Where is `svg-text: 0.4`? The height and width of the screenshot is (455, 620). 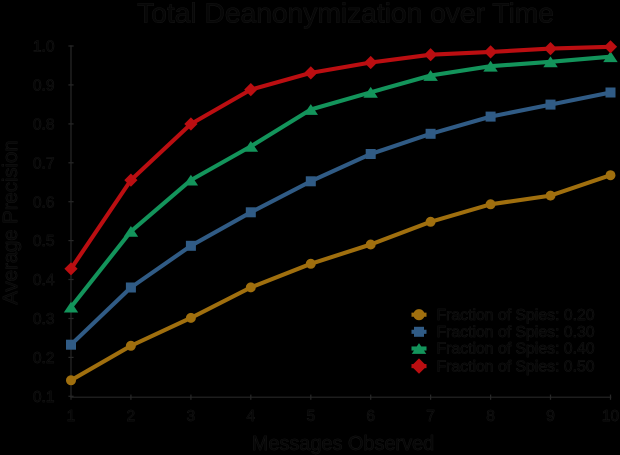 svg-text: 0.4 is located at coordinates (44, 280).